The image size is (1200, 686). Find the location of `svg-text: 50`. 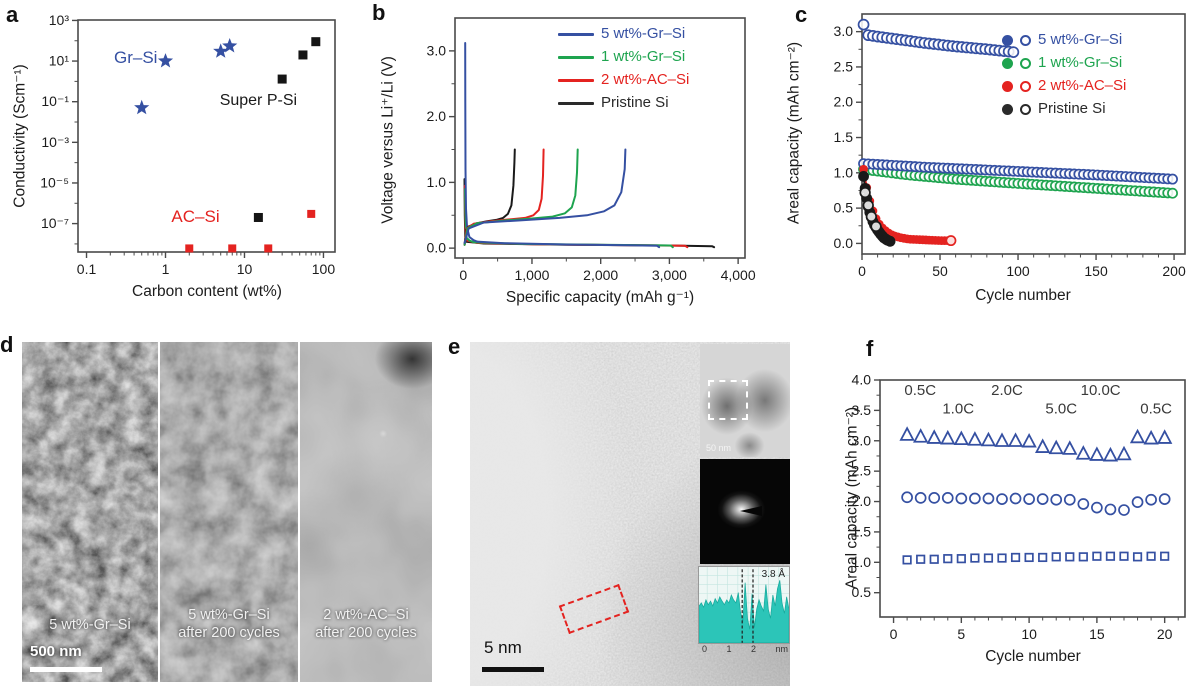

svg-text: 50 is located at coordinates (940, 271).